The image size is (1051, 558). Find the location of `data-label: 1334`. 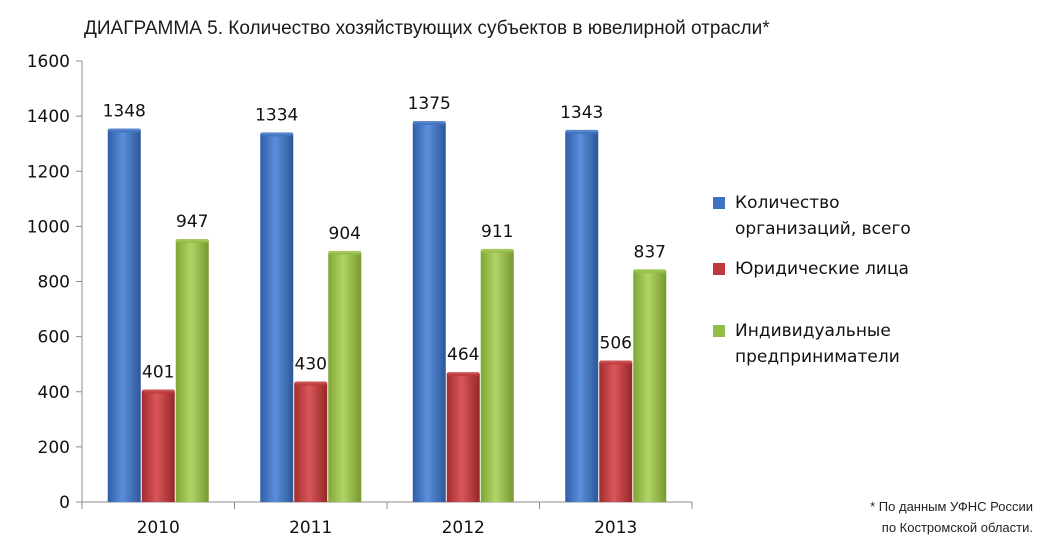

data-label: 1334 is located at coordinates (276, 115).